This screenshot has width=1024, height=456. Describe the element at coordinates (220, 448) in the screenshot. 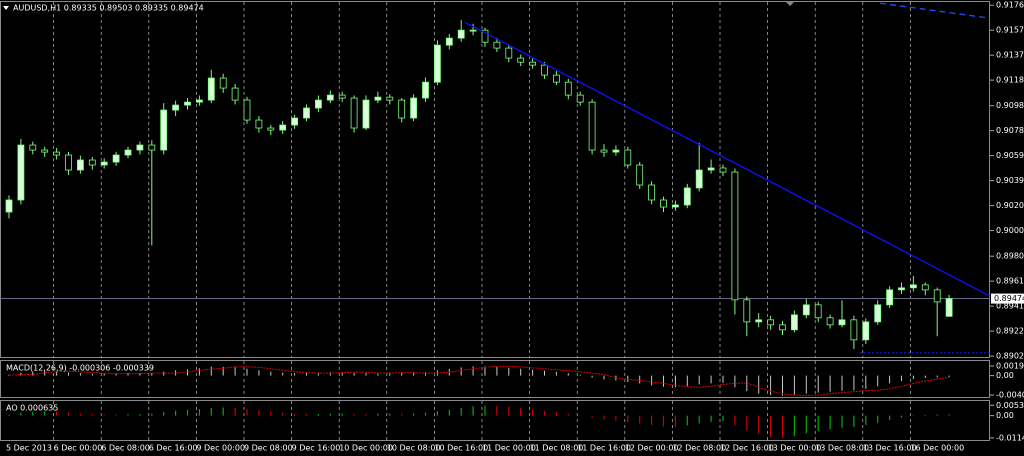

I see `x-tick-label: 9 Dec 00:00` at that location.